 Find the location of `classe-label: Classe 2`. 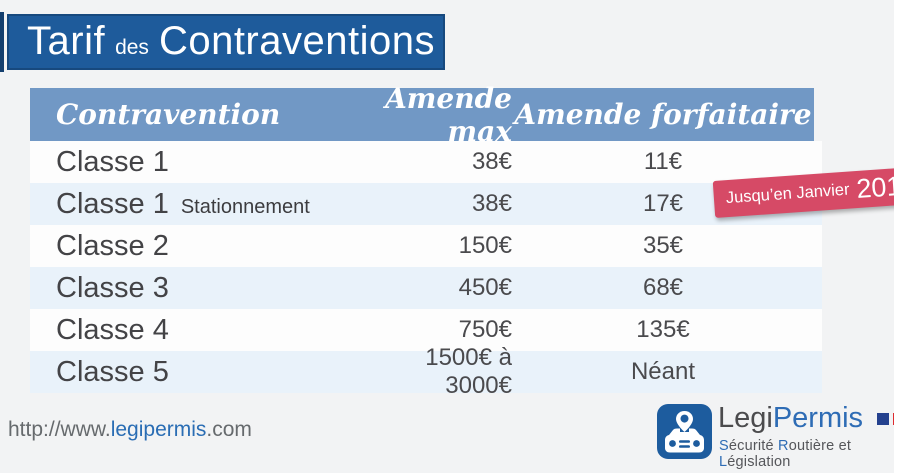

classe-label: Classe 2 is located at coordinates (112, 245).